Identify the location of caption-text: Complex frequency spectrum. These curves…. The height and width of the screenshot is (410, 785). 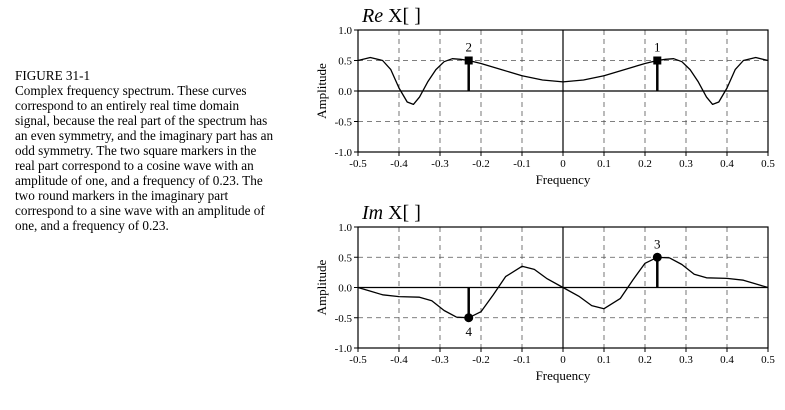
(144, 158).